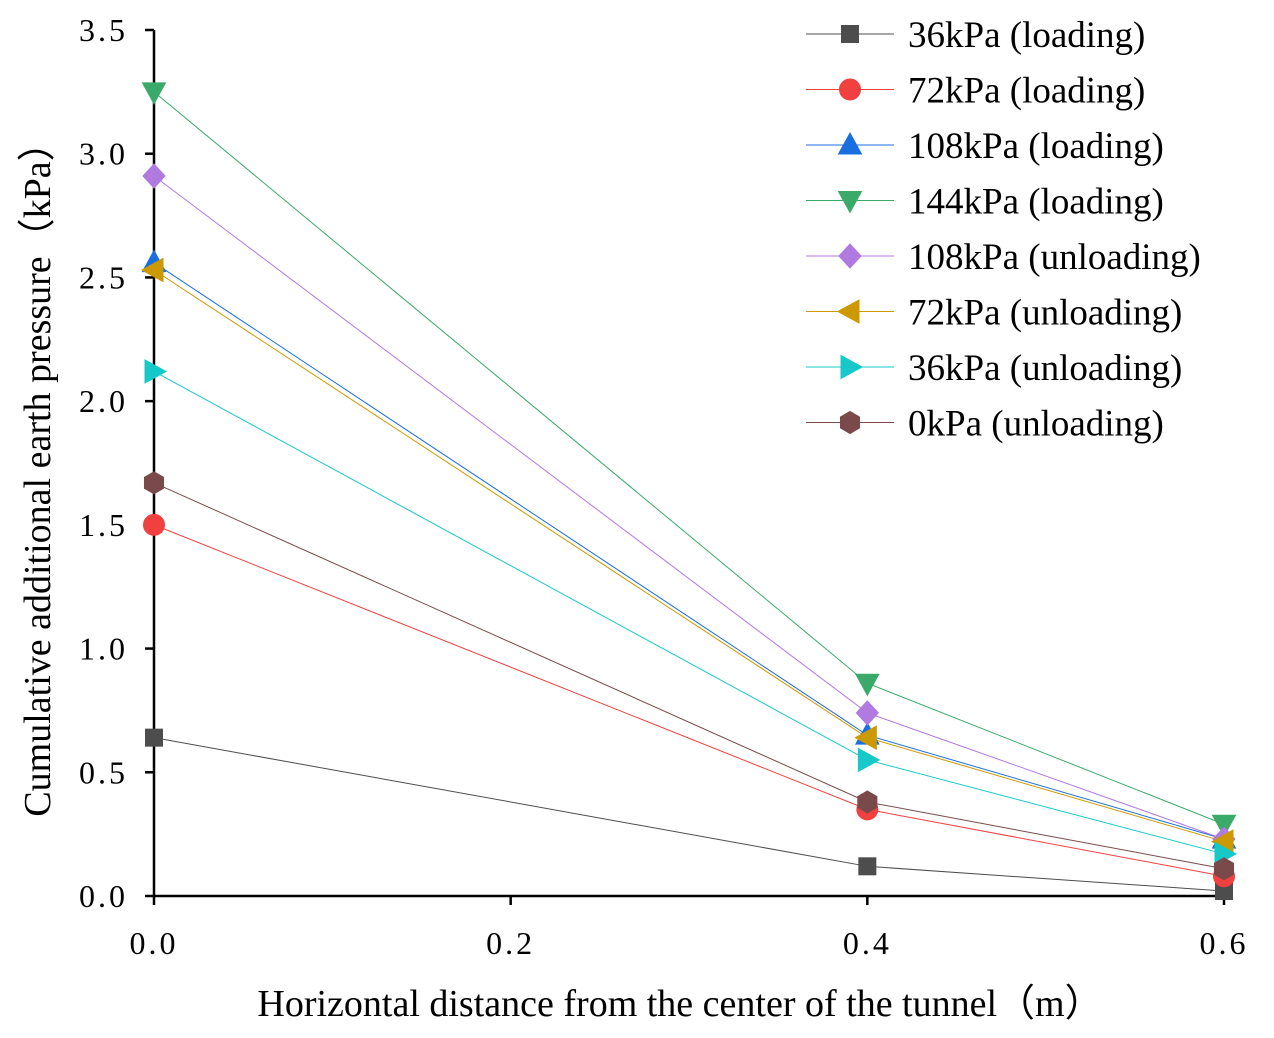  Describe the element at coordinates (865, 737) in the screenshot. I see `data-point-s5-p1` at that location.